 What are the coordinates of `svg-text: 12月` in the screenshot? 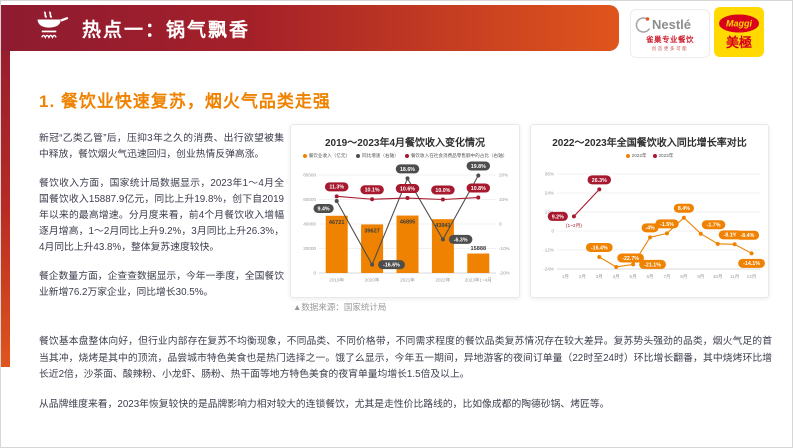 It's located at (752, 277).